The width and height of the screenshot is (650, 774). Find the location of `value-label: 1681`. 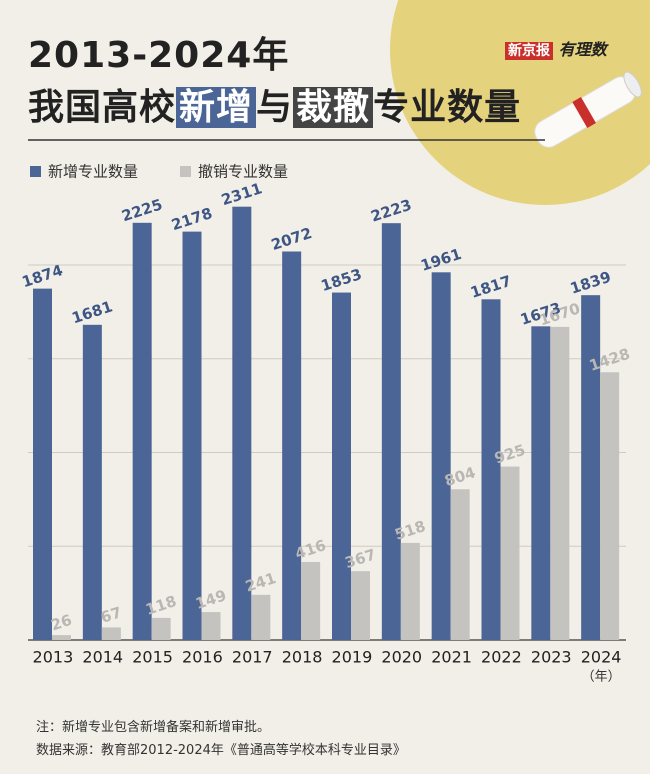

value-label: 1681 is located at coordinates (92, 312).